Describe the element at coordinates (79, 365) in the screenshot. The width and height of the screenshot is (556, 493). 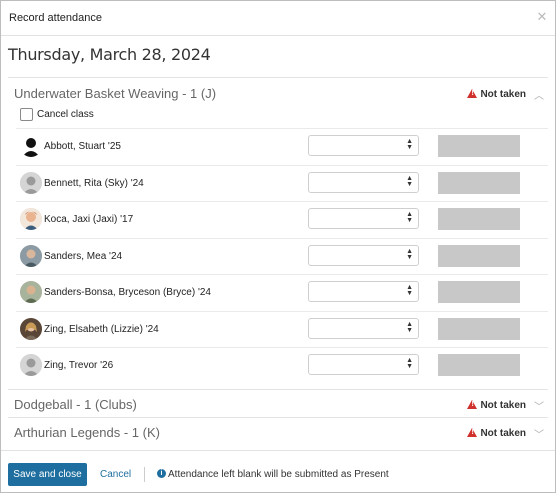
I see `student-name: Zing, Trevor '26` at that location.